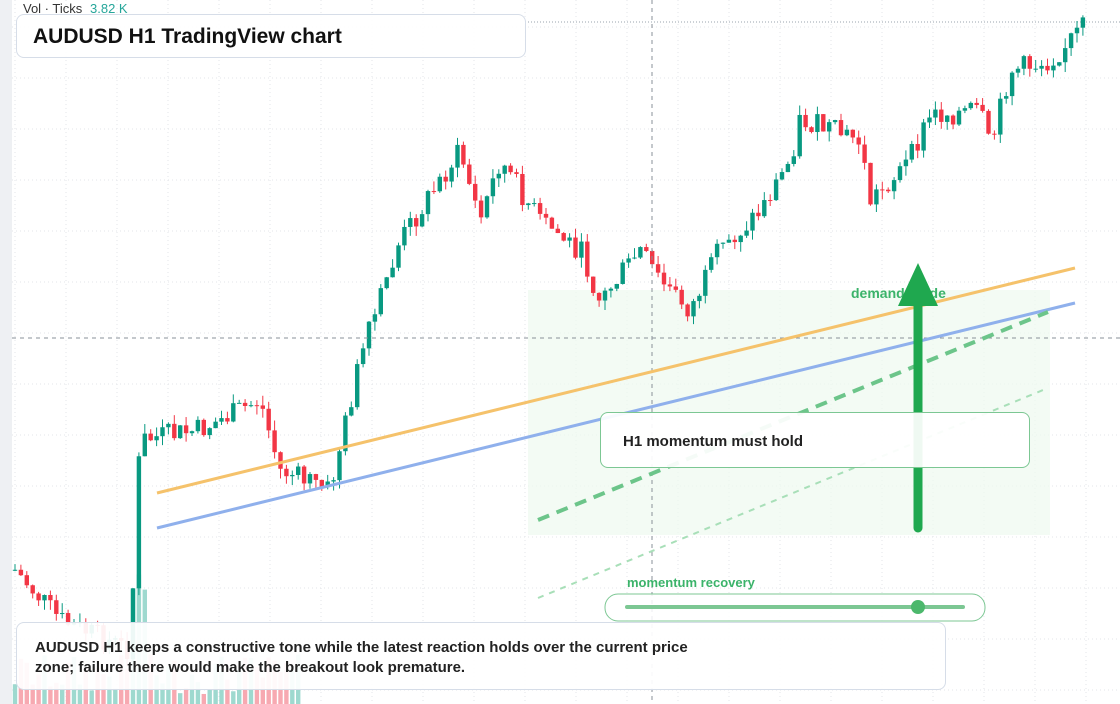 This screenshot has height=704, width=1120. Describe the element at coordinates (187, 36) in the screenshot. I see `title: AUDUSD H1 TradingView chart` at that location.